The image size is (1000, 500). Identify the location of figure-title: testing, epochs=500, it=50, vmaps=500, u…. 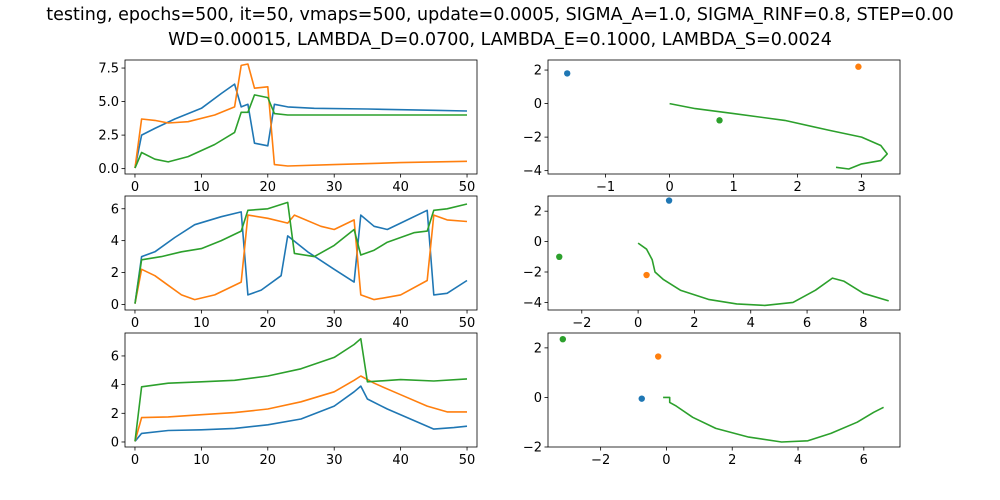
(500, 28).